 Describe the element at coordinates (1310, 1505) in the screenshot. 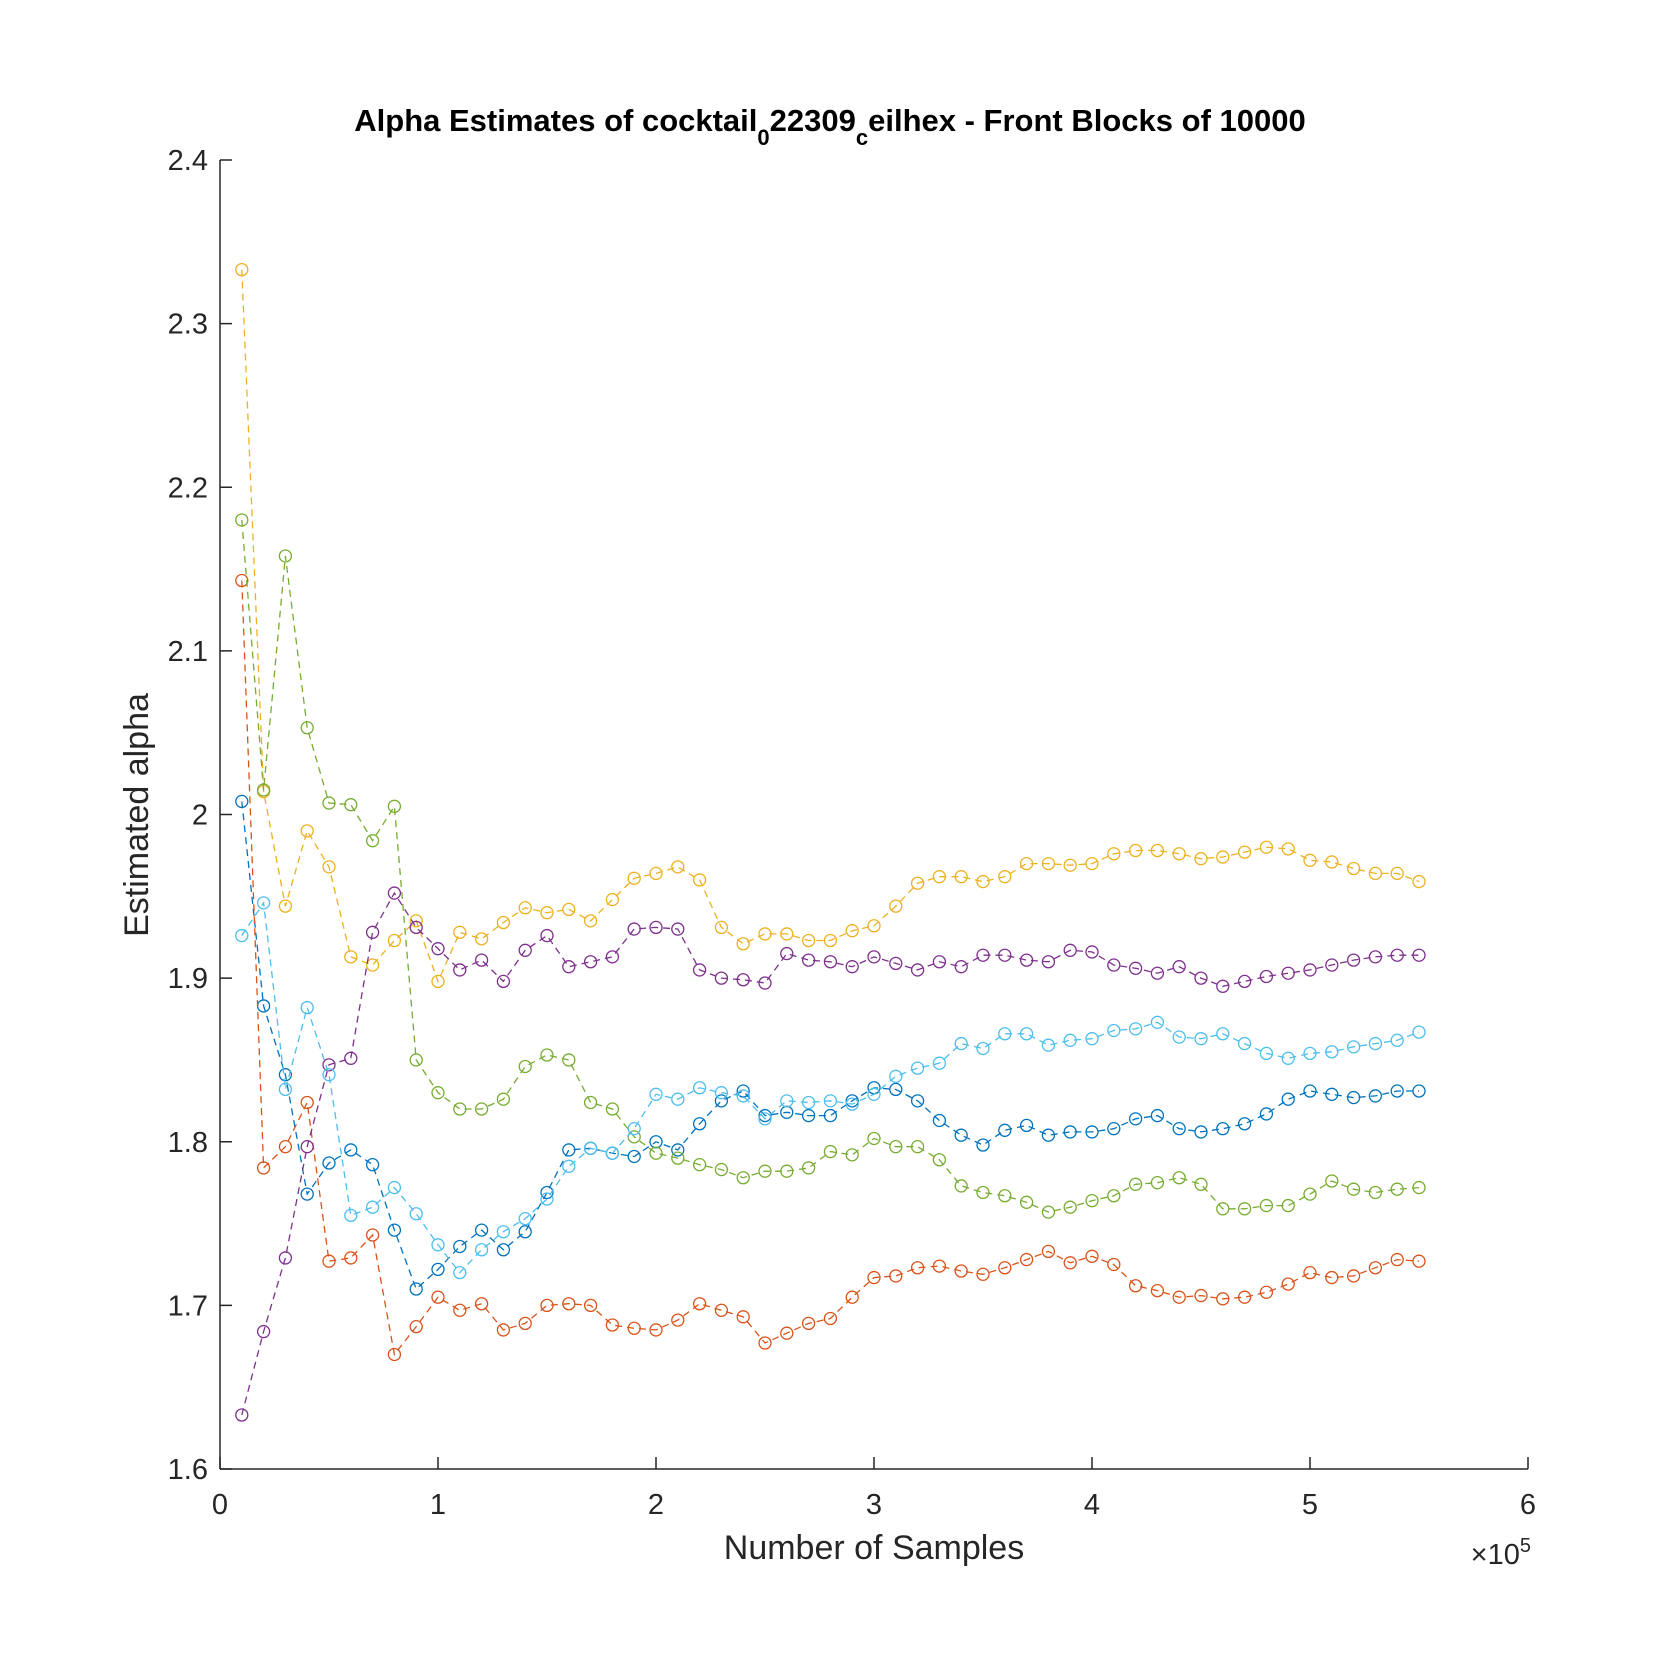

I see `x-tick-label: 5` at that location.